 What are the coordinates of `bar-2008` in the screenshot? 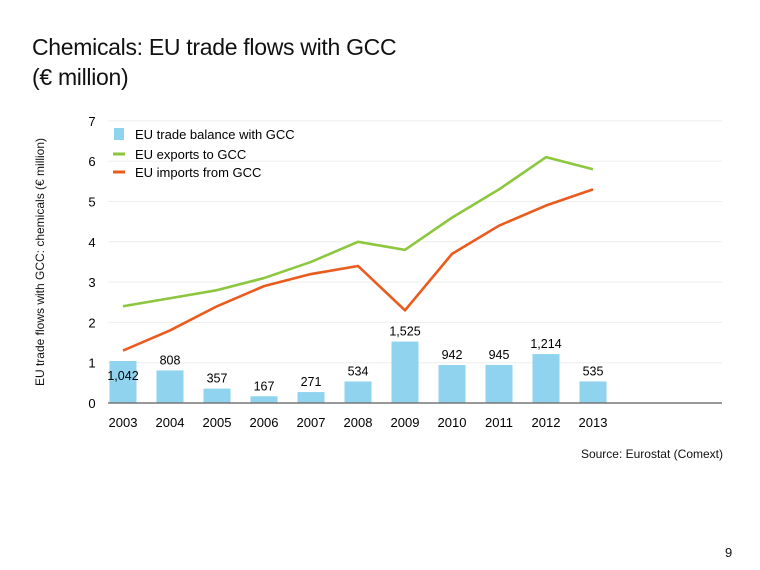 It's located at (358, 392).